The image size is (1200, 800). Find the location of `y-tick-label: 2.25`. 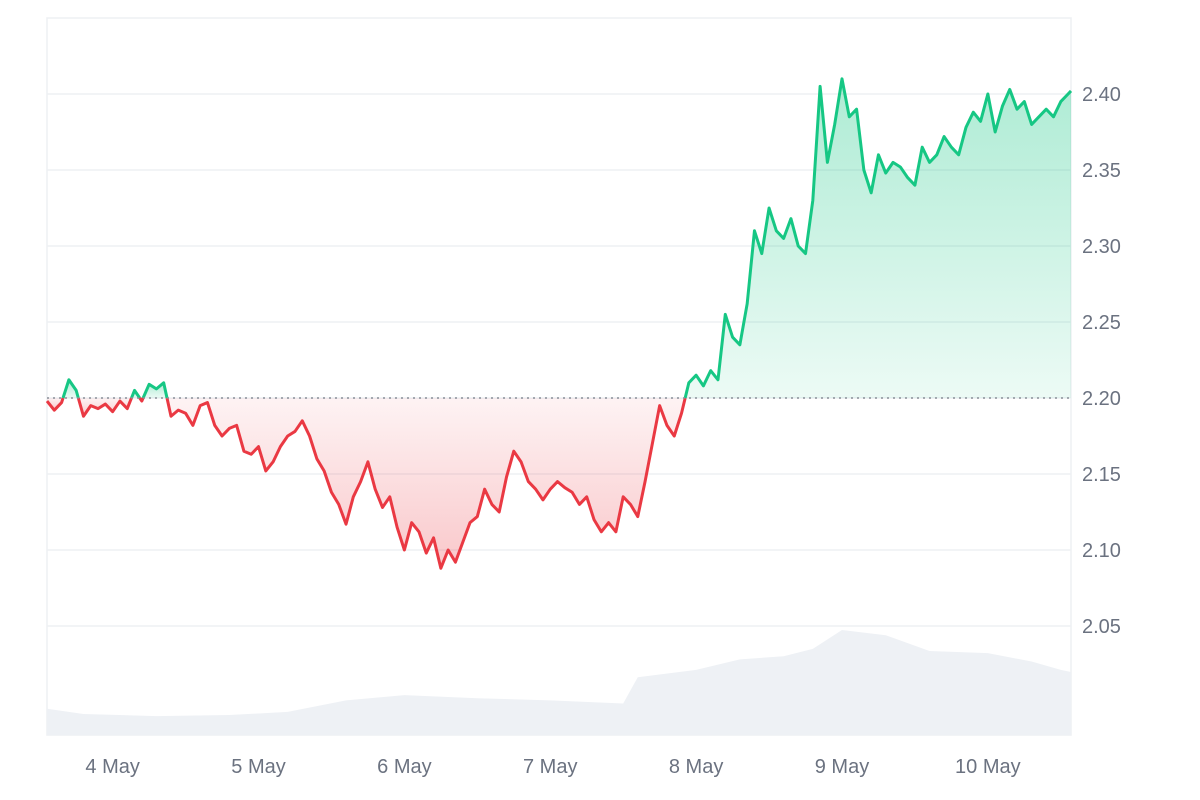

y-tick-label: 2.25 is located at coordinates (1101, 323).